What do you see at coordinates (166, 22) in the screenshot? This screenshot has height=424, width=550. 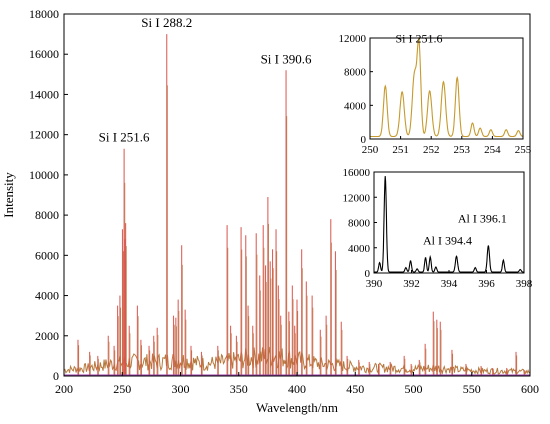 I see `main-peak-label: Si I 288.2` at bounding box center [166, 22].